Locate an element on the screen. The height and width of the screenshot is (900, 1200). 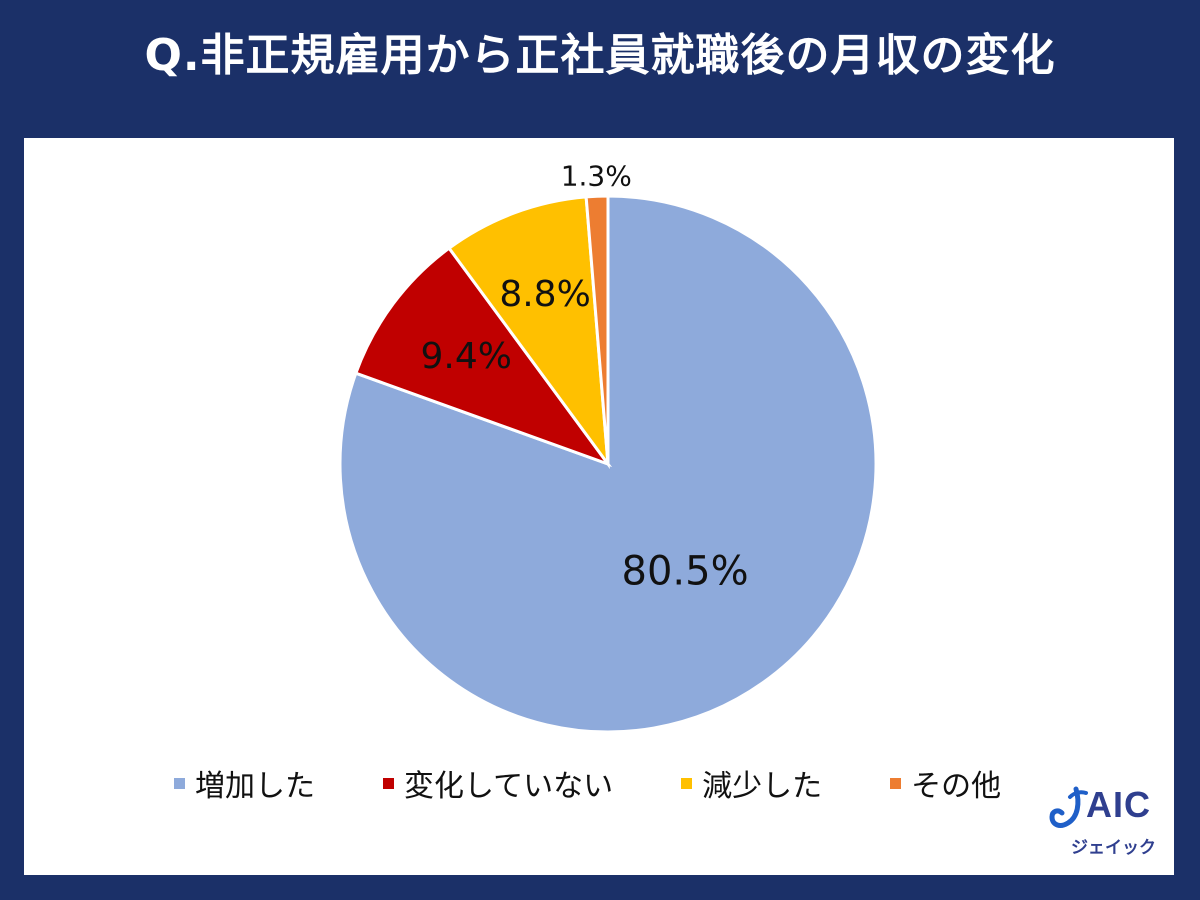
data-label-3: 8.8% is located at coordinates (544, 294).